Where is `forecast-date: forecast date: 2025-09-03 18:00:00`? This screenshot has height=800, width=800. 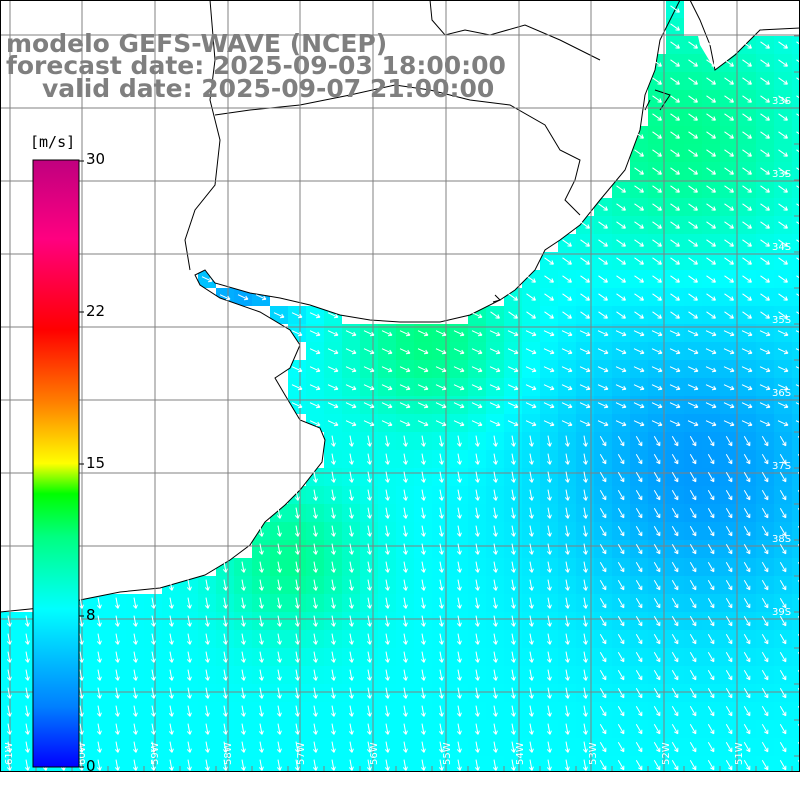
forecast-date: forecast date: 2025-09-03 18:00:00 is located at coordinates (256, 65).